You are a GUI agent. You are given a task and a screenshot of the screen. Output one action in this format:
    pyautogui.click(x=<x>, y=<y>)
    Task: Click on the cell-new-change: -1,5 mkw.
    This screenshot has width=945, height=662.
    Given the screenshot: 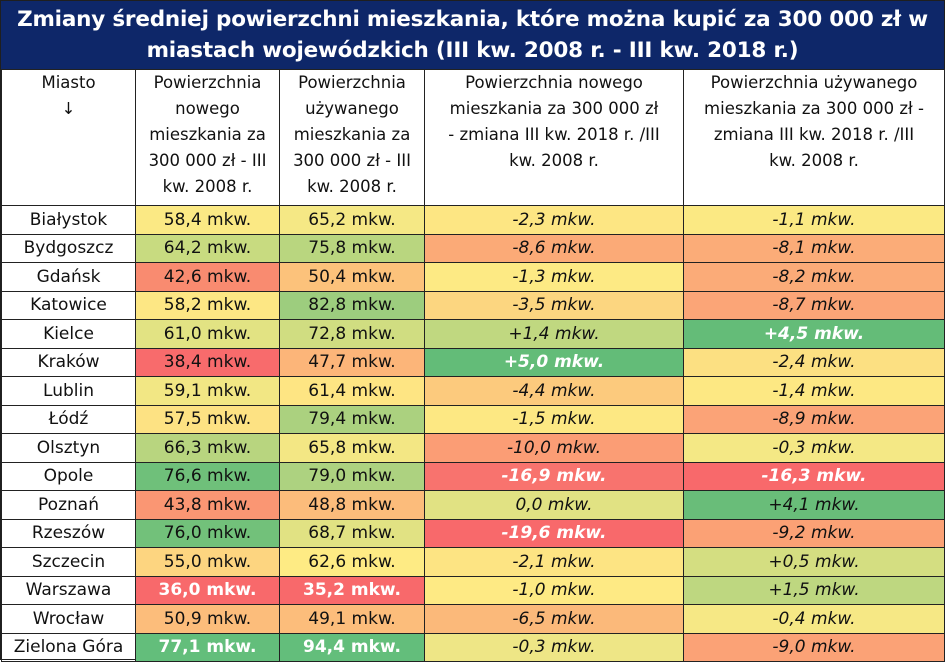 What is the action you would take?
    pyautogui.click(x=554, y=419)
    